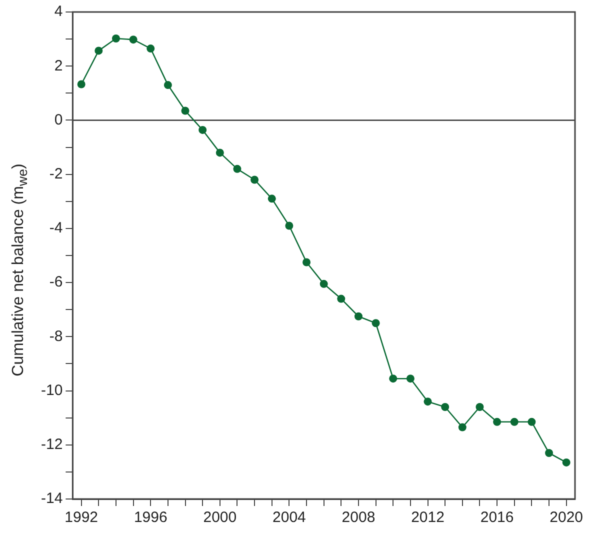  I want to click on y-tick-label: -14, so click(51, 499).